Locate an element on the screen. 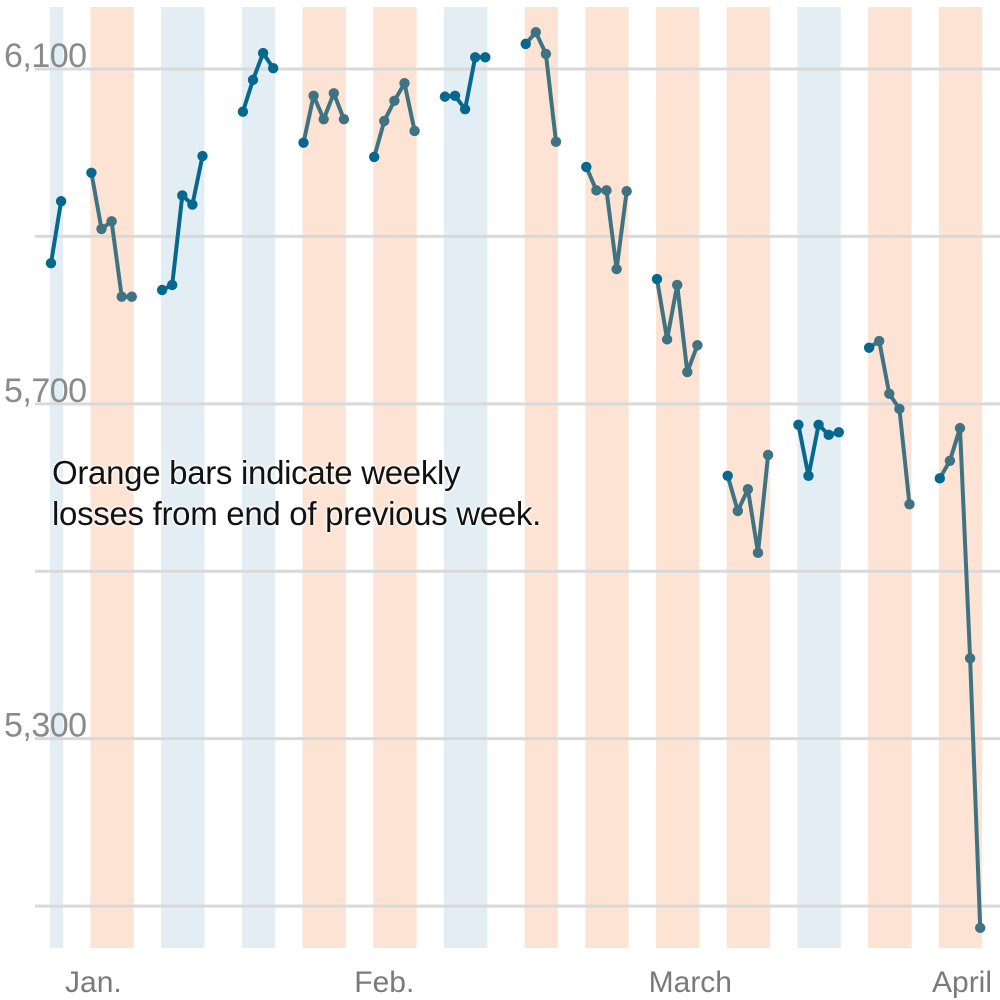 This screenshot has height=1000, width=1000. x-axis-labels: Jan. Feb. March April is located at coordinates (528, 982).